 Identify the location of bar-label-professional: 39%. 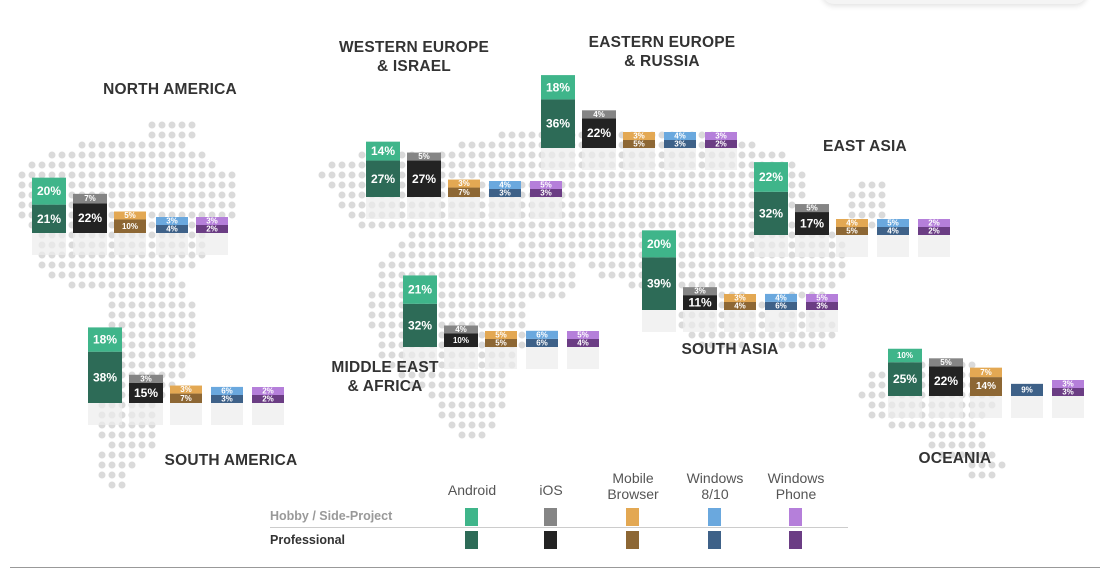
(659, 284).